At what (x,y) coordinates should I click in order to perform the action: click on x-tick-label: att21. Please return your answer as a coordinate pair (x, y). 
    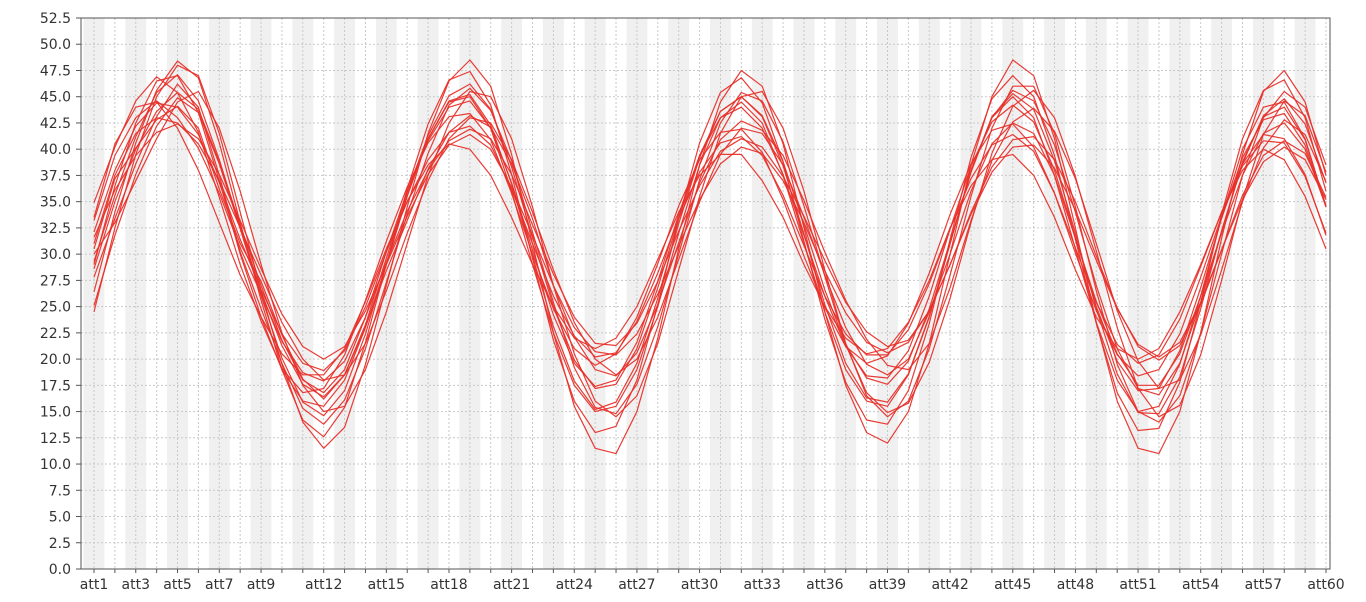
    Looking at the image, I should click on (511, 585).